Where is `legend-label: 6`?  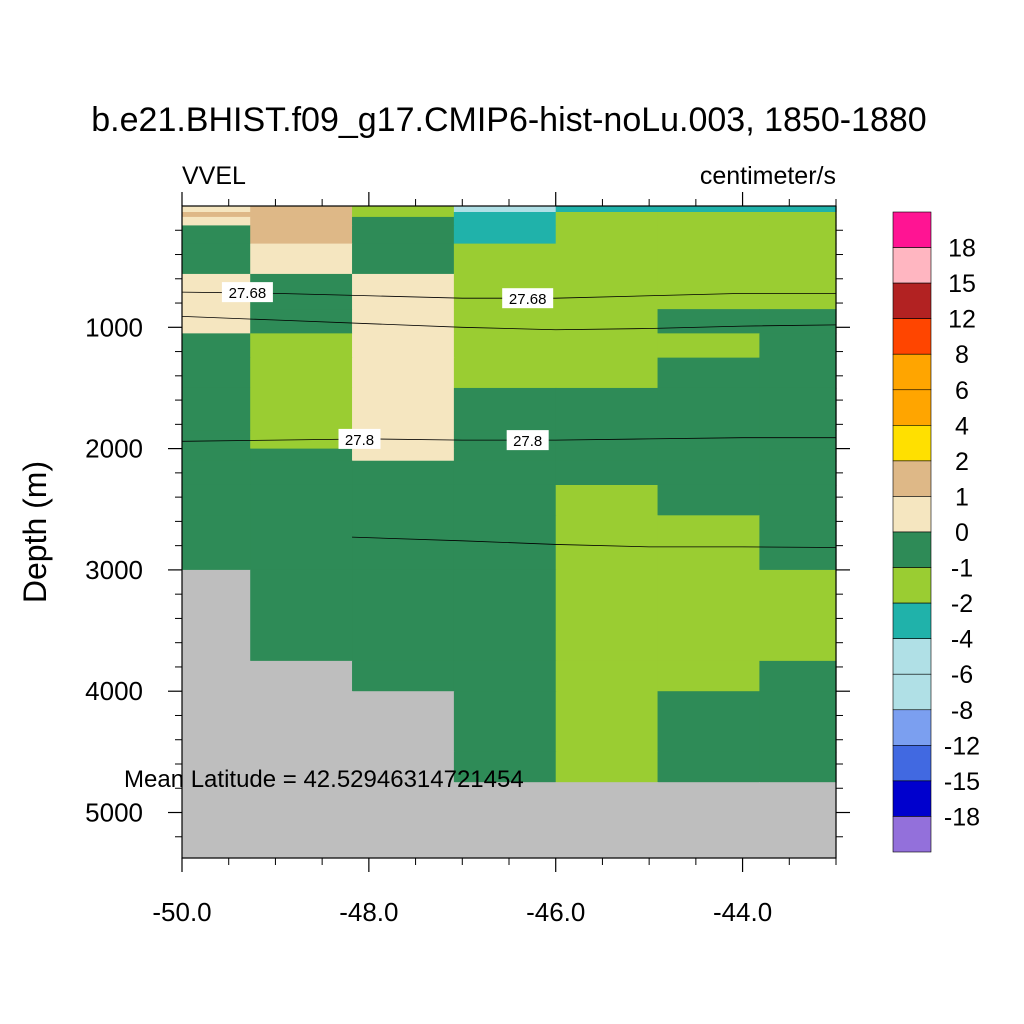
legend-label: 6 is located at coordinates (962, 391).